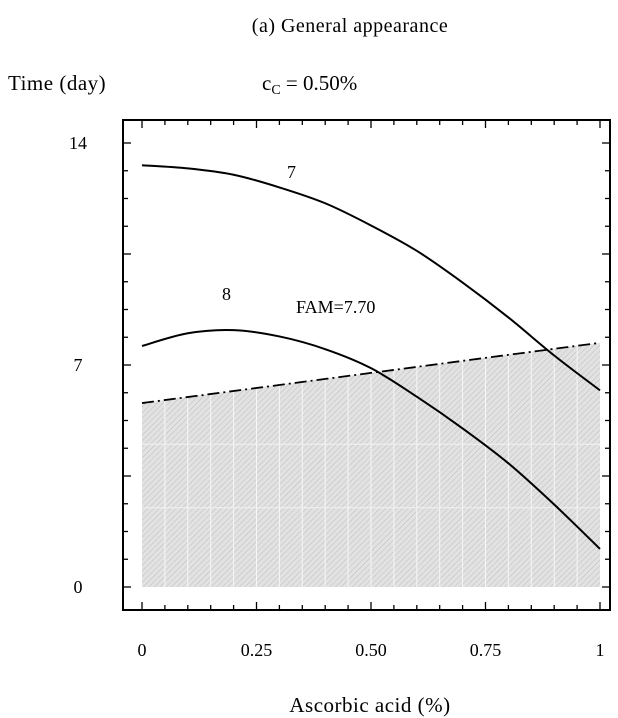 The image size is (618, 718). Describe the element at coordinates (369, 705) in the screenshot. I see `x-axis-label: Ascorbic acid (%)` at that location.